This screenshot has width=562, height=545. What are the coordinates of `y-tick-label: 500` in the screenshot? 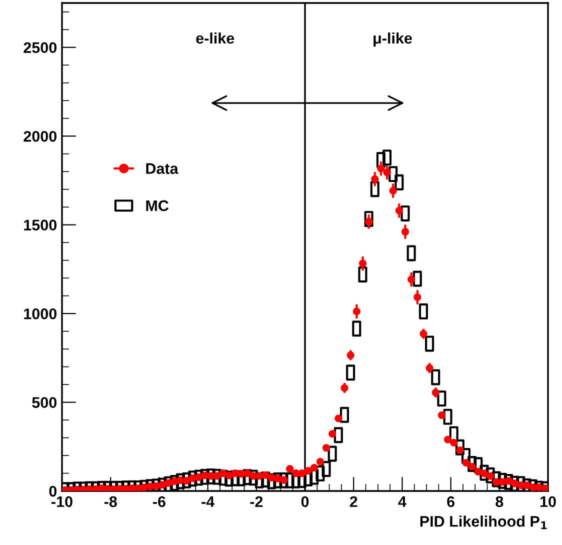 It's located at (44, 402).